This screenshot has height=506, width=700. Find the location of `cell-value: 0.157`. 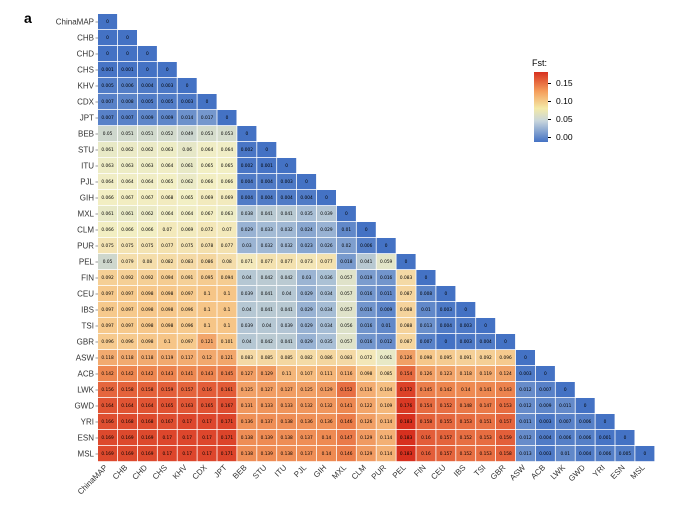

cell-value: 0.157 is located at coordinates (446, 438).